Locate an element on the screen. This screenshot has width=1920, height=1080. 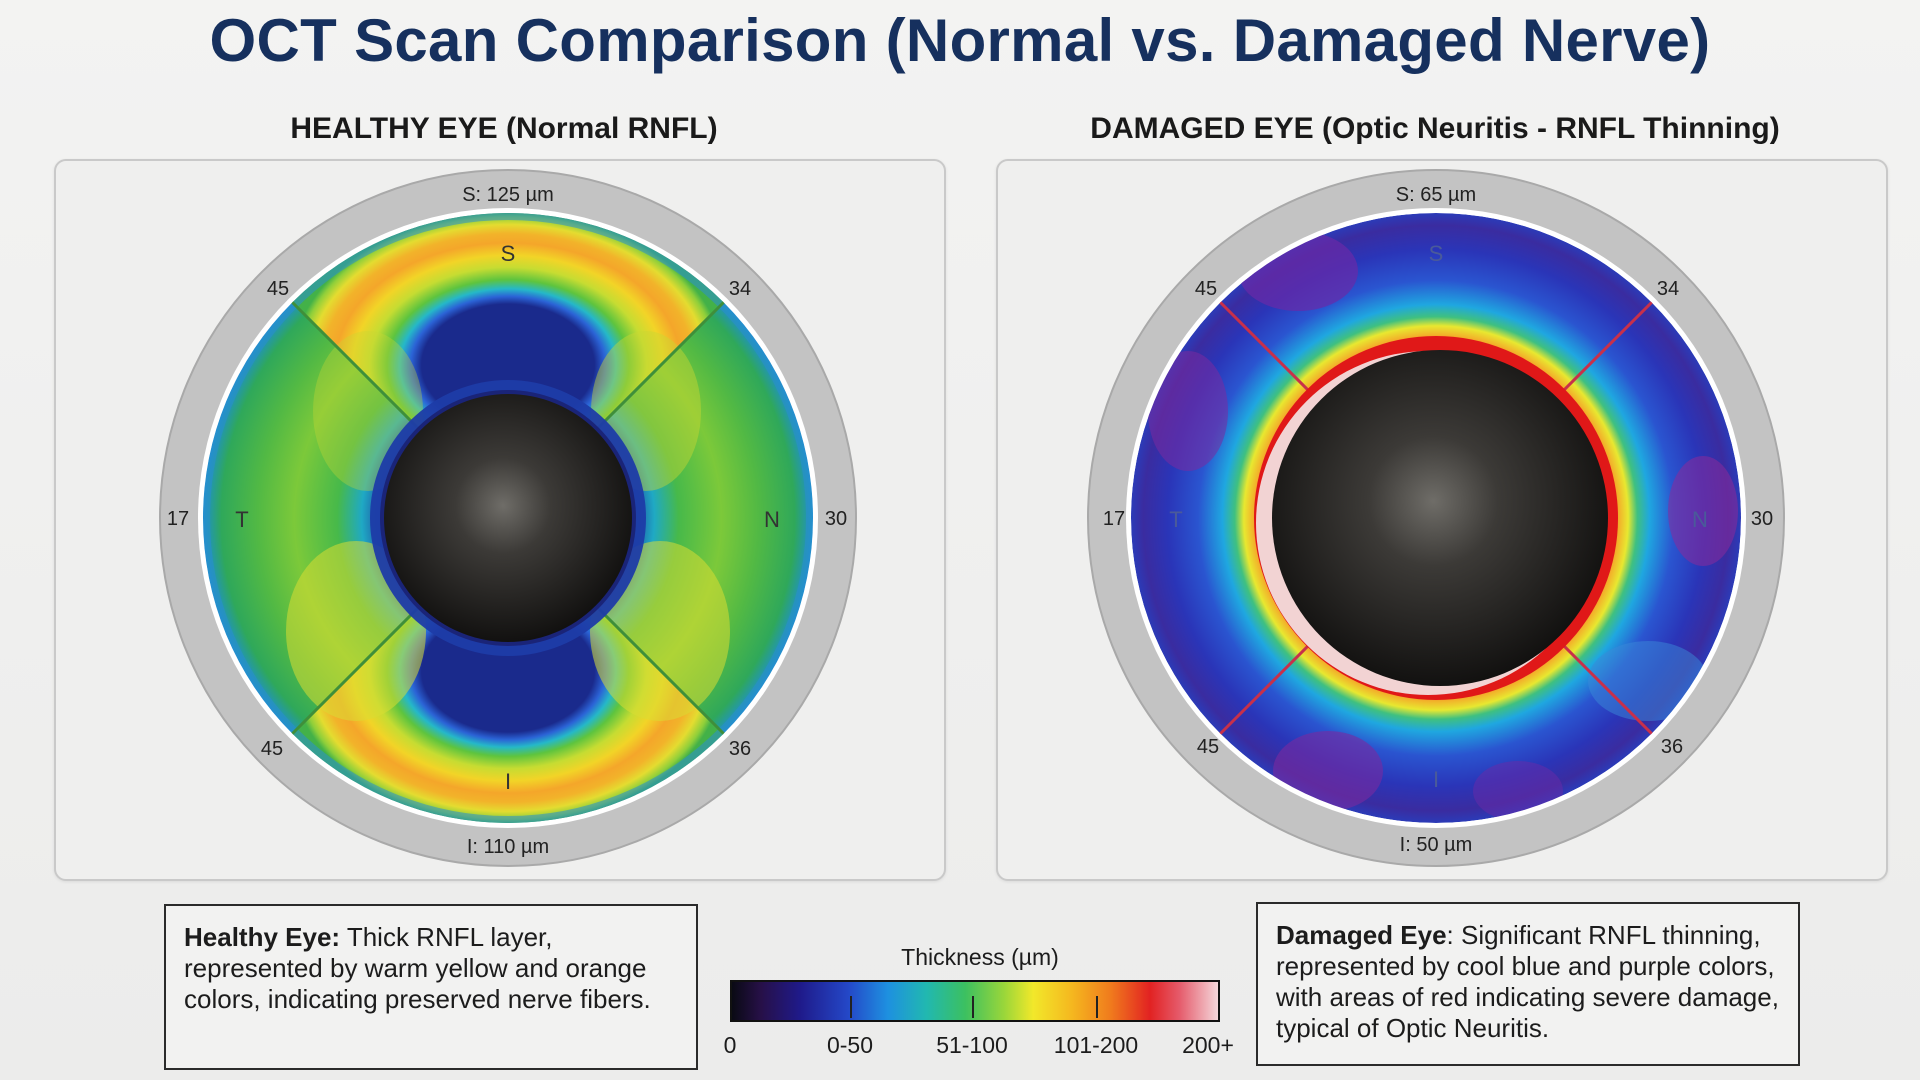
healthy-inferior-sector is located at coordinates (508, 670).